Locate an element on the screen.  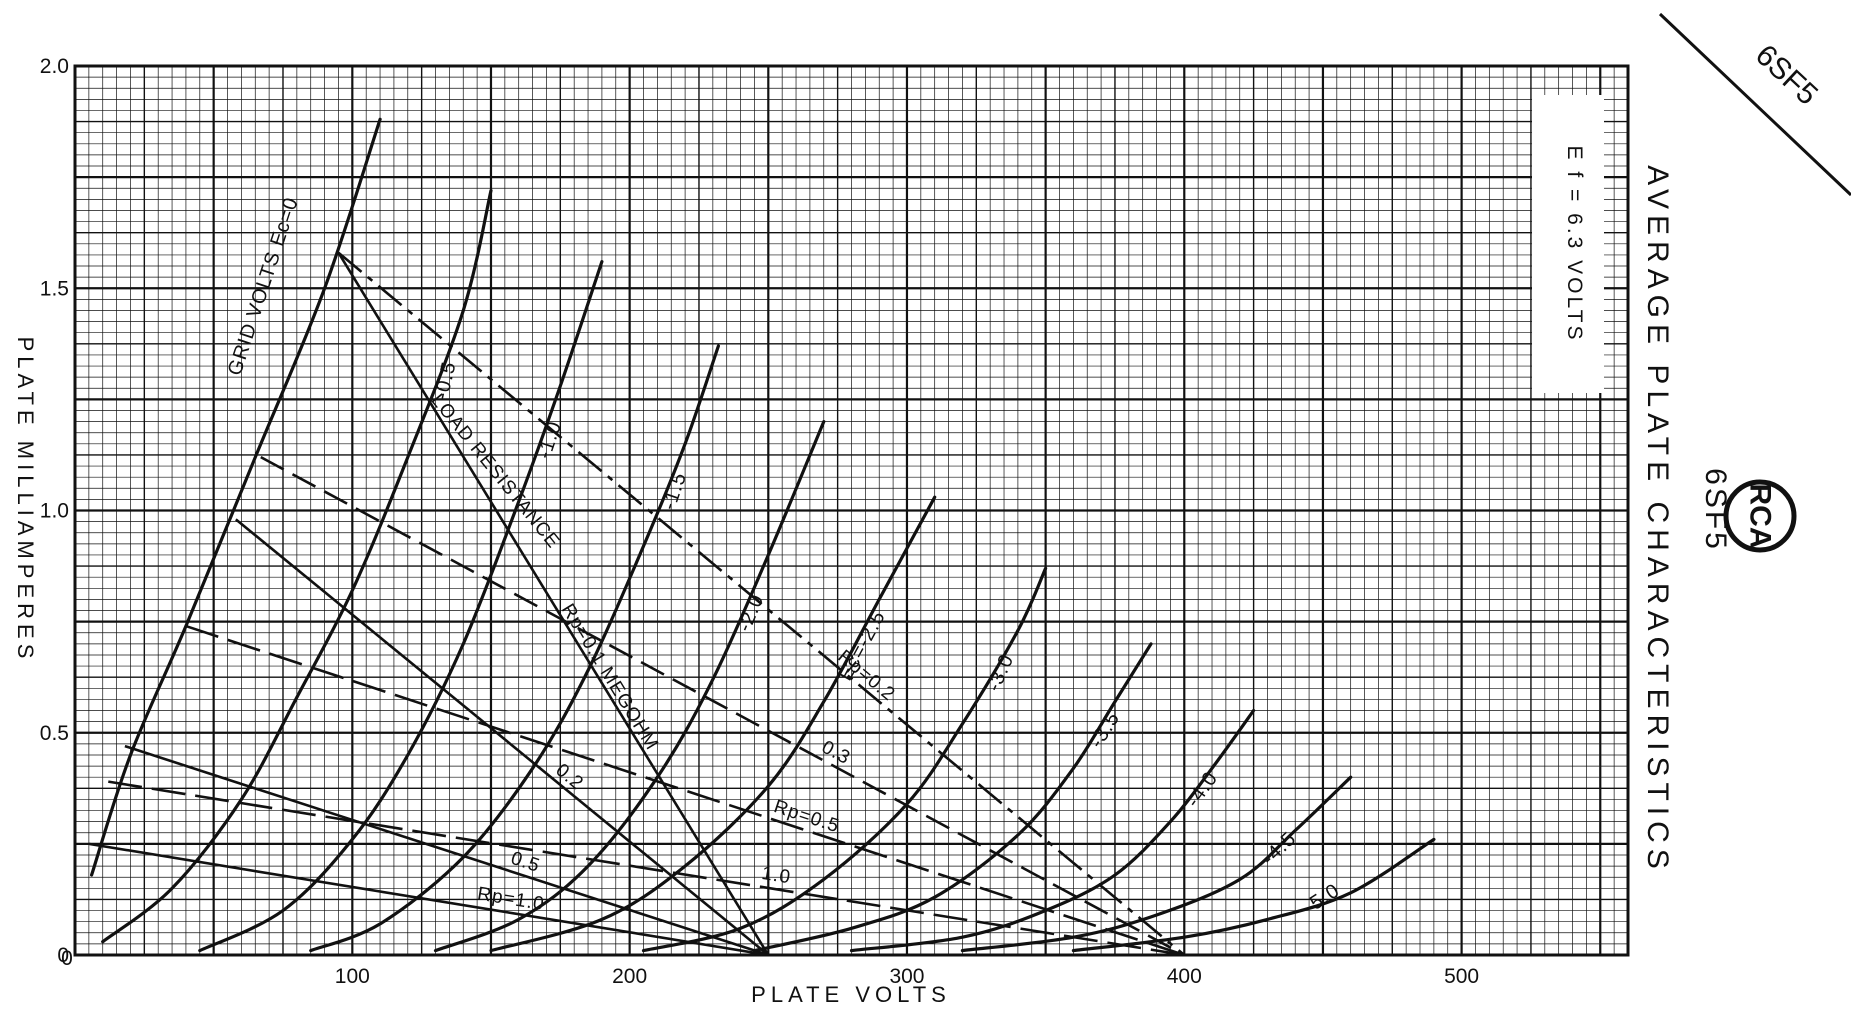
y-tick-label: 0 is located at coordinates (63, 955).